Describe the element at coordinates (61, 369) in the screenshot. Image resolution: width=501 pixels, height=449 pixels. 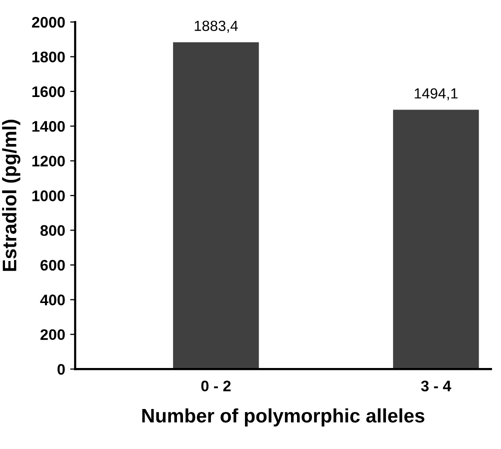
I see `y-tick-label: 0` at that location.